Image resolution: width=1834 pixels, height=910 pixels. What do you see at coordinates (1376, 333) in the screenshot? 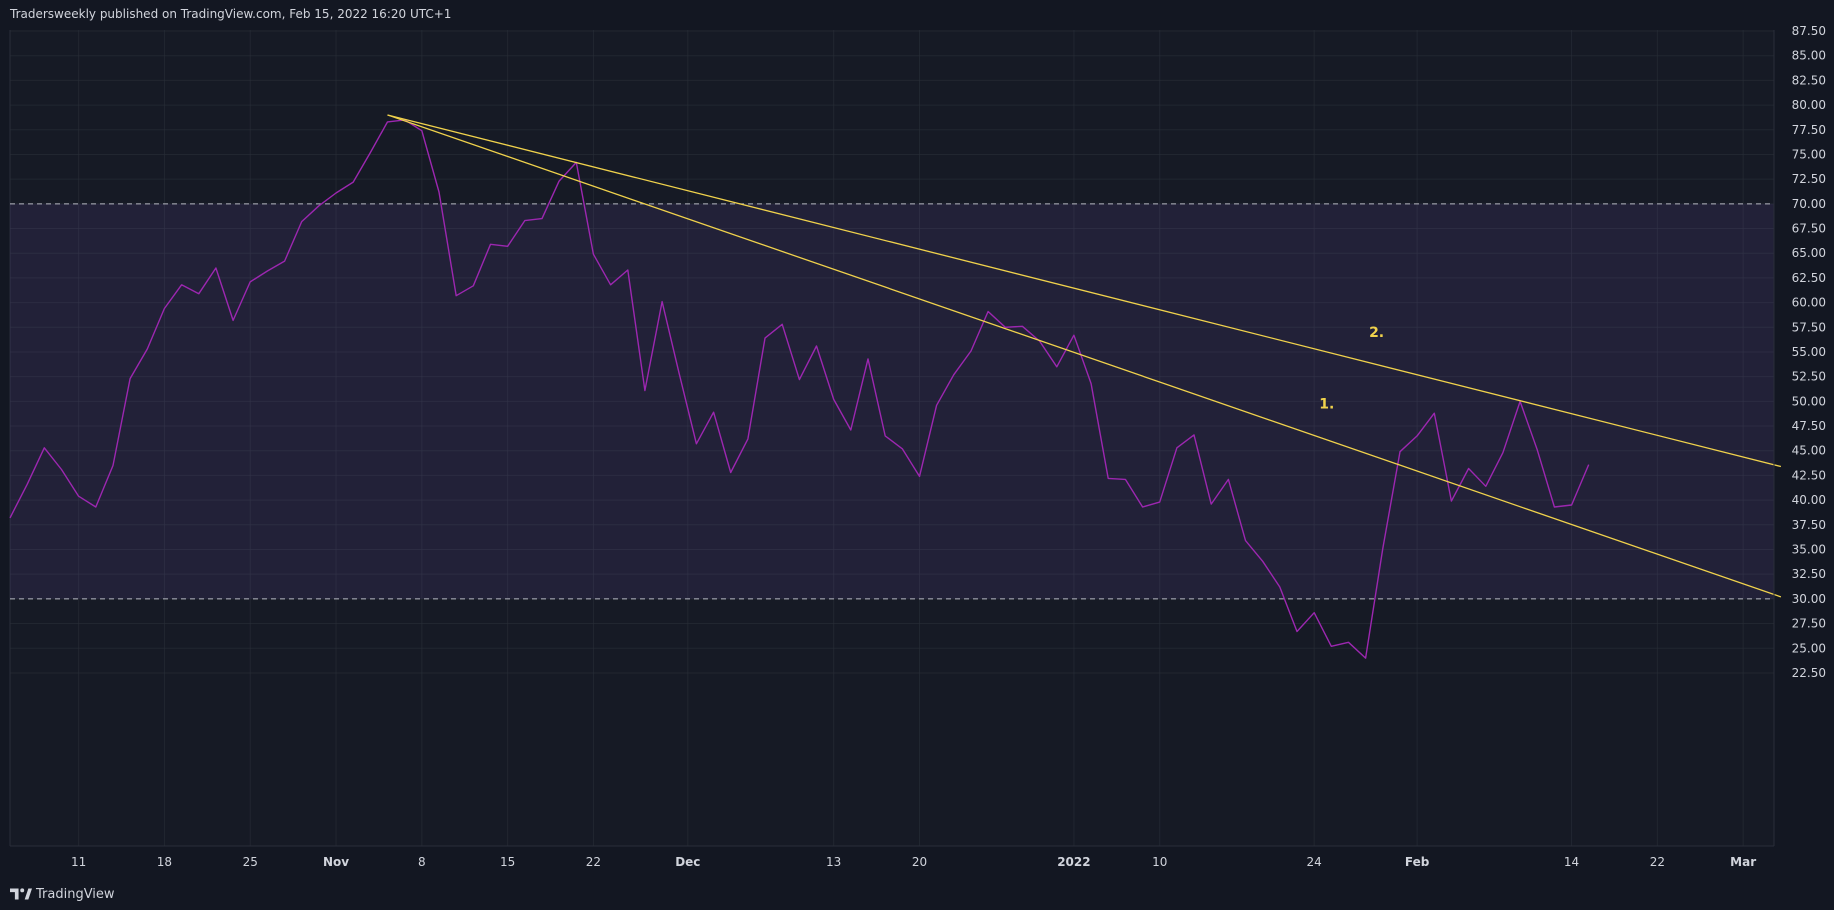
I see `annotation-label: 2.` at bounding box center [1376, 333].